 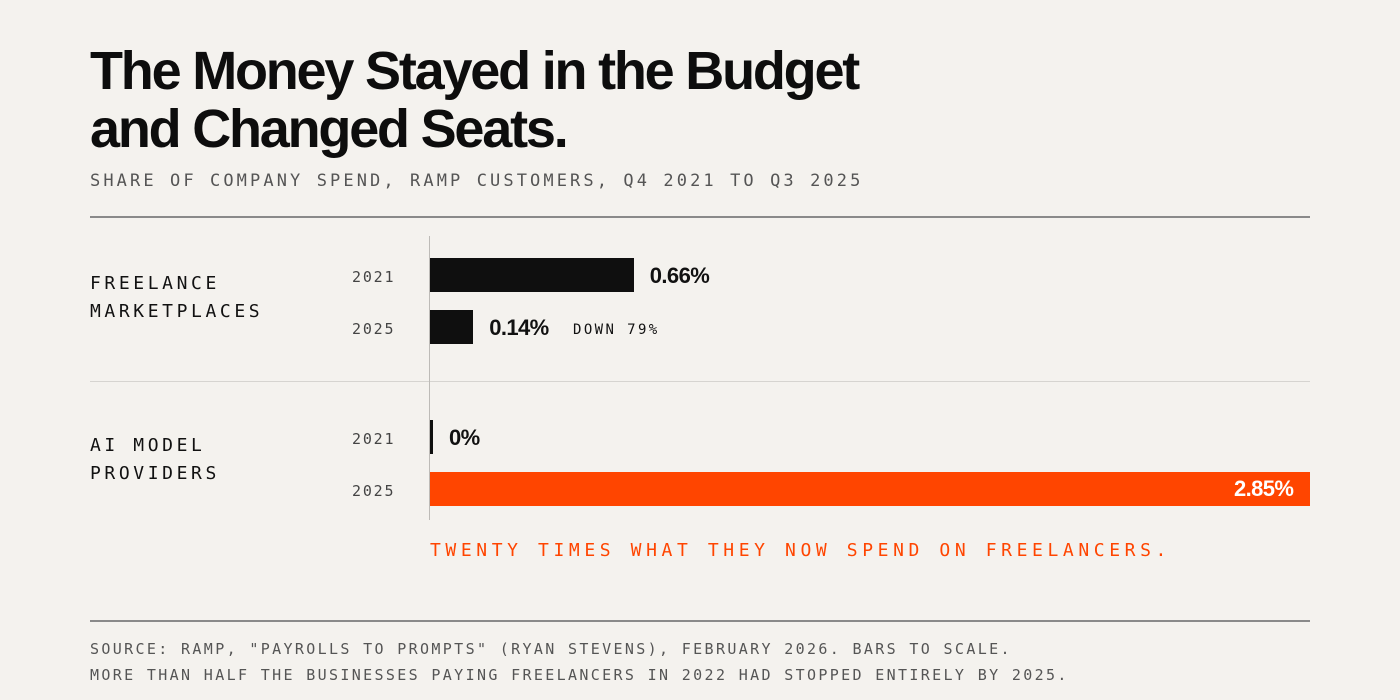 What do you see at coordinates (429, 378) in the screenshot?
I see `baseline-axis` at bounding box center [429, 378].